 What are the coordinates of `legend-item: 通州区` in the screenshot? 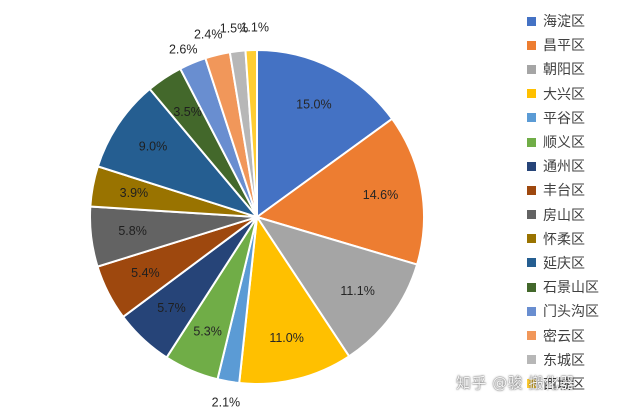 It's located at (563, 166).